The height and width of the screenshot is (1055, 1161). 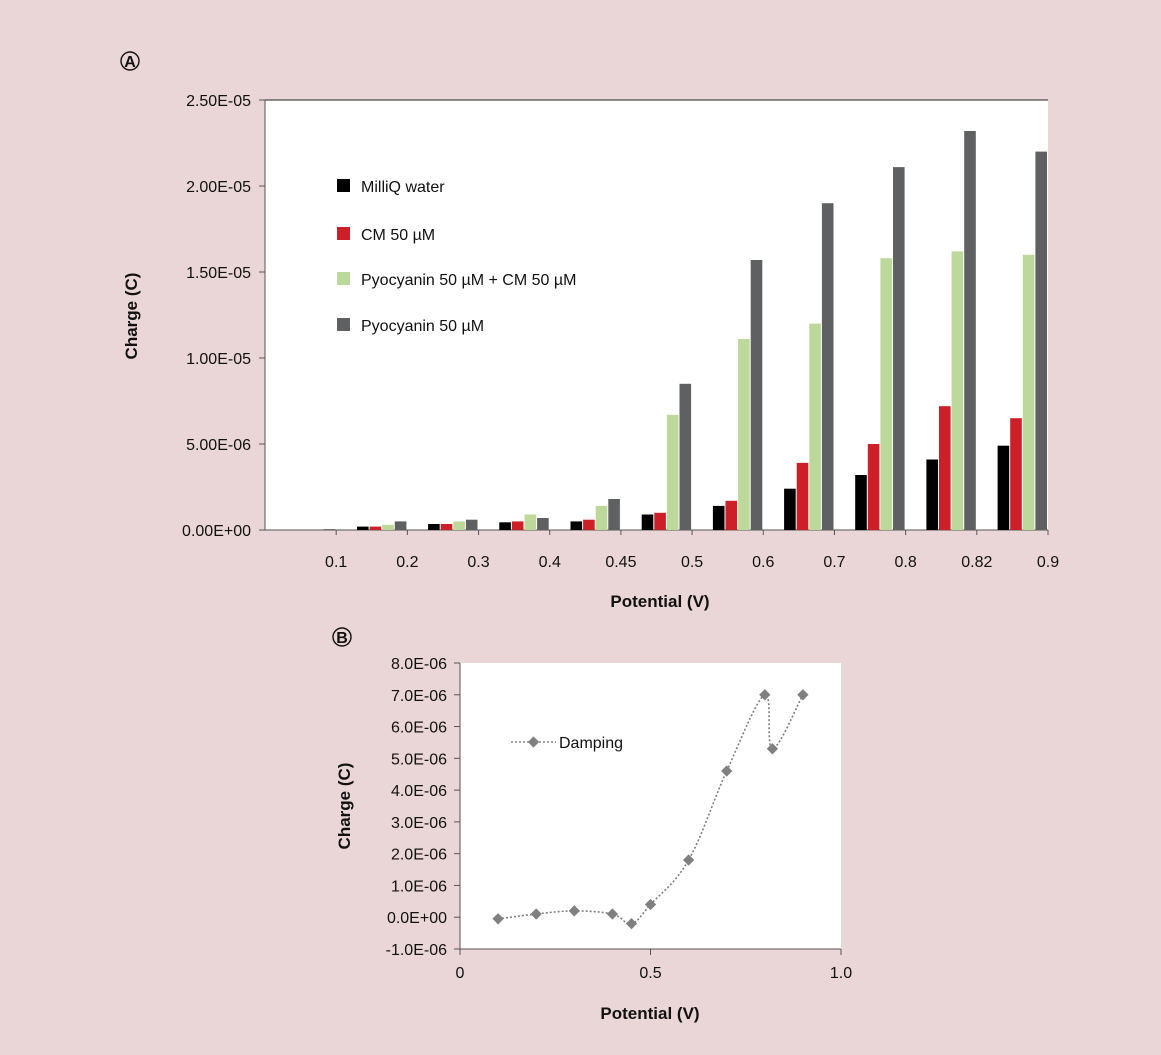 I want to click on panel-a-letter: A, so click(x=130, y=62).